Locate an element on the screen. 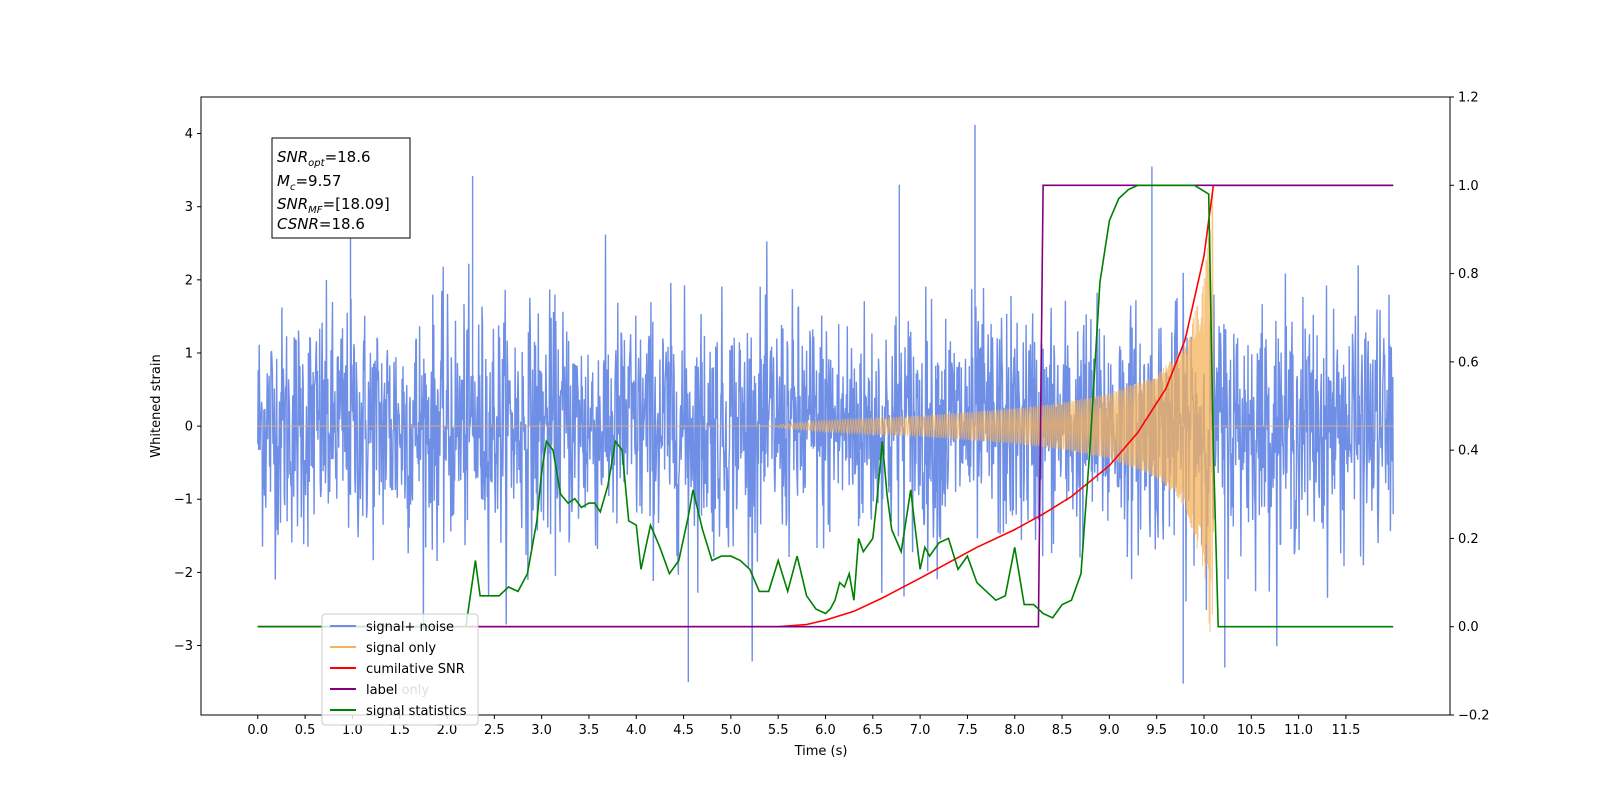 Image resolution: width=1600 pixels, height=800 pixels. x-tick-label: 6.0 is located at coordinates (825, 730).